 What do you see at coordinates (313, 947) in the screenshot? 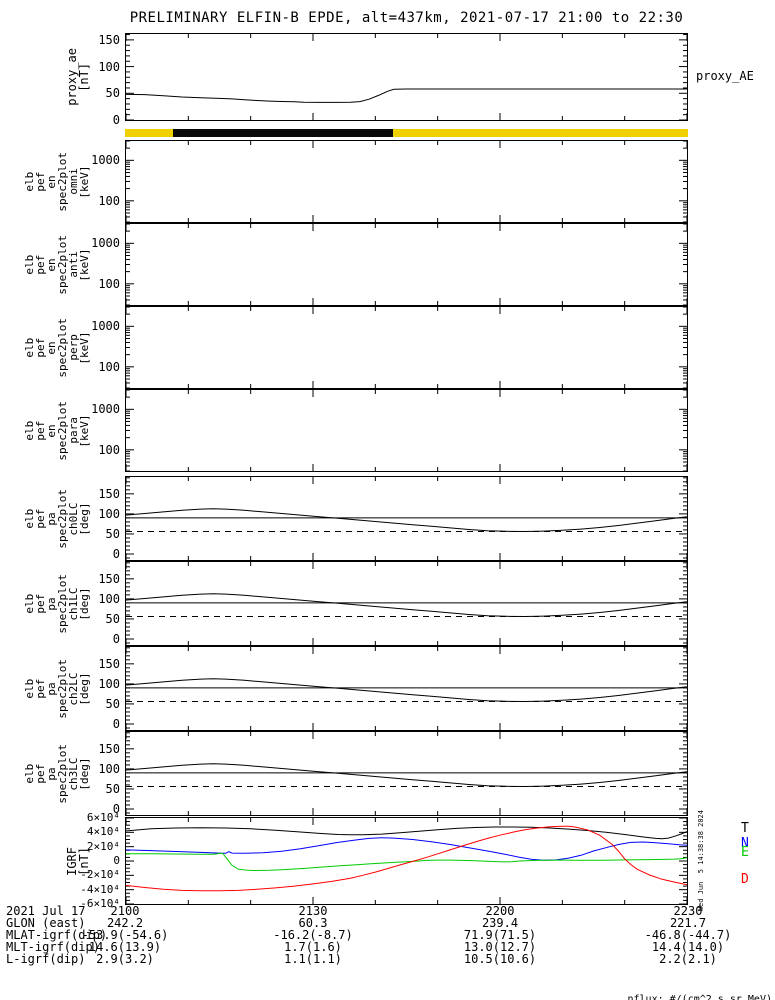
I see `ephemeris-value: 1.7(1.6)` at bounding box center [313, 947].